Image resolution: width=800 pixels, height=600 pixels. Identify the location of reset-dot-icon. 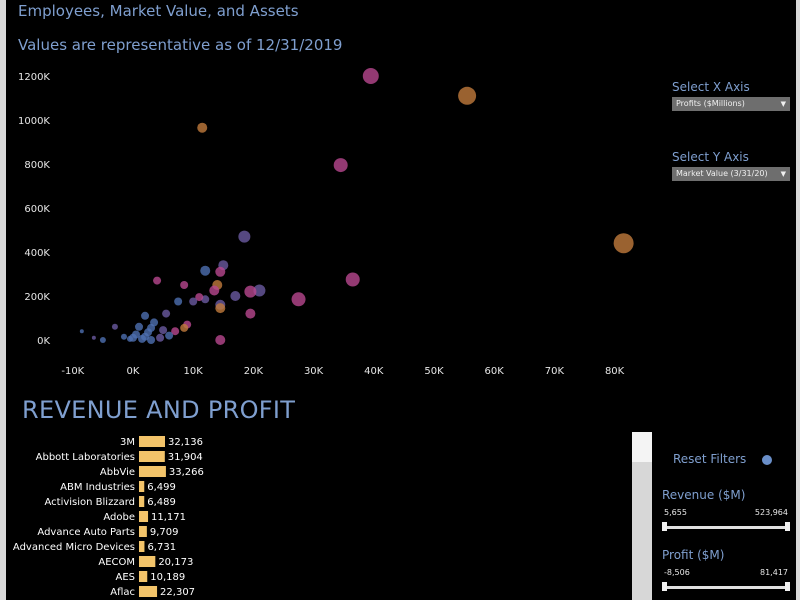
(767, 460).